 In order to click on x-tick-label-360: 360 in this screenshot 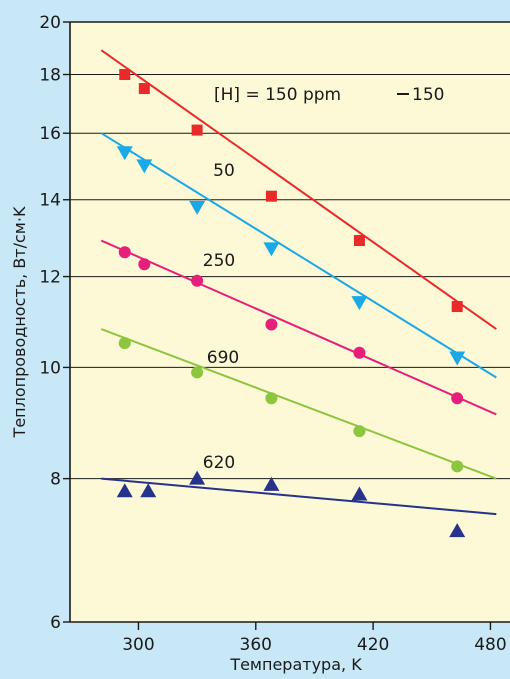, I will do `click(256, 645)`.